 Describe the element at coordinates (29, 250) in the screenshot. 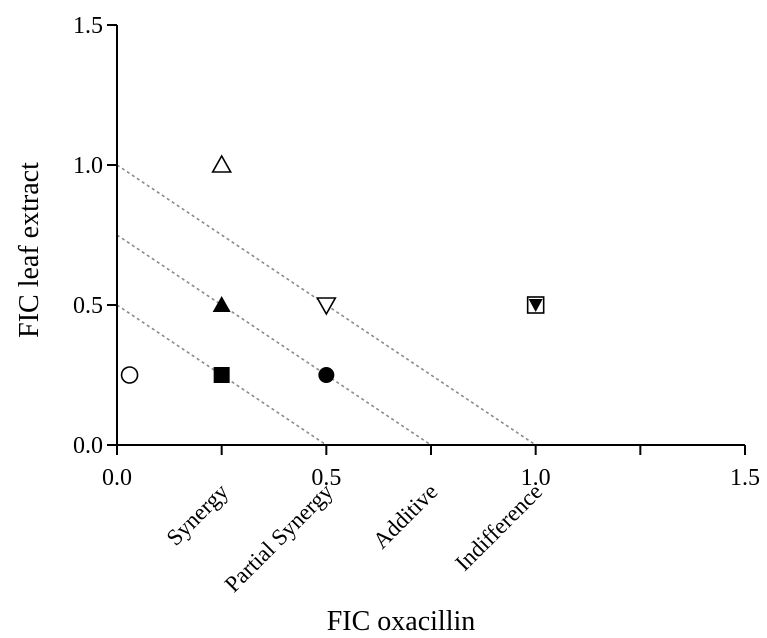

I see `y-axis-title: FIC leaf extract` at that location.